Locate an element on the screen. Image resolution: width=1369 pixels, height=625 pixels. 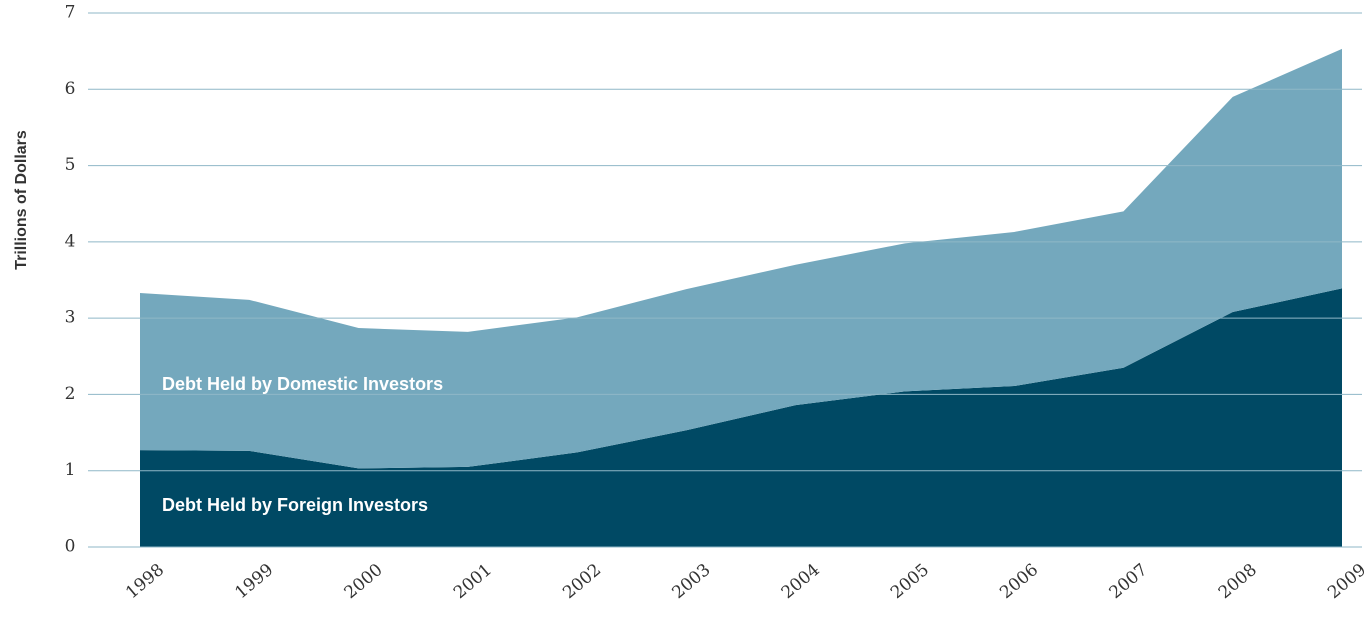
y-tick-label: 7 is located at coordinates (70, 13).